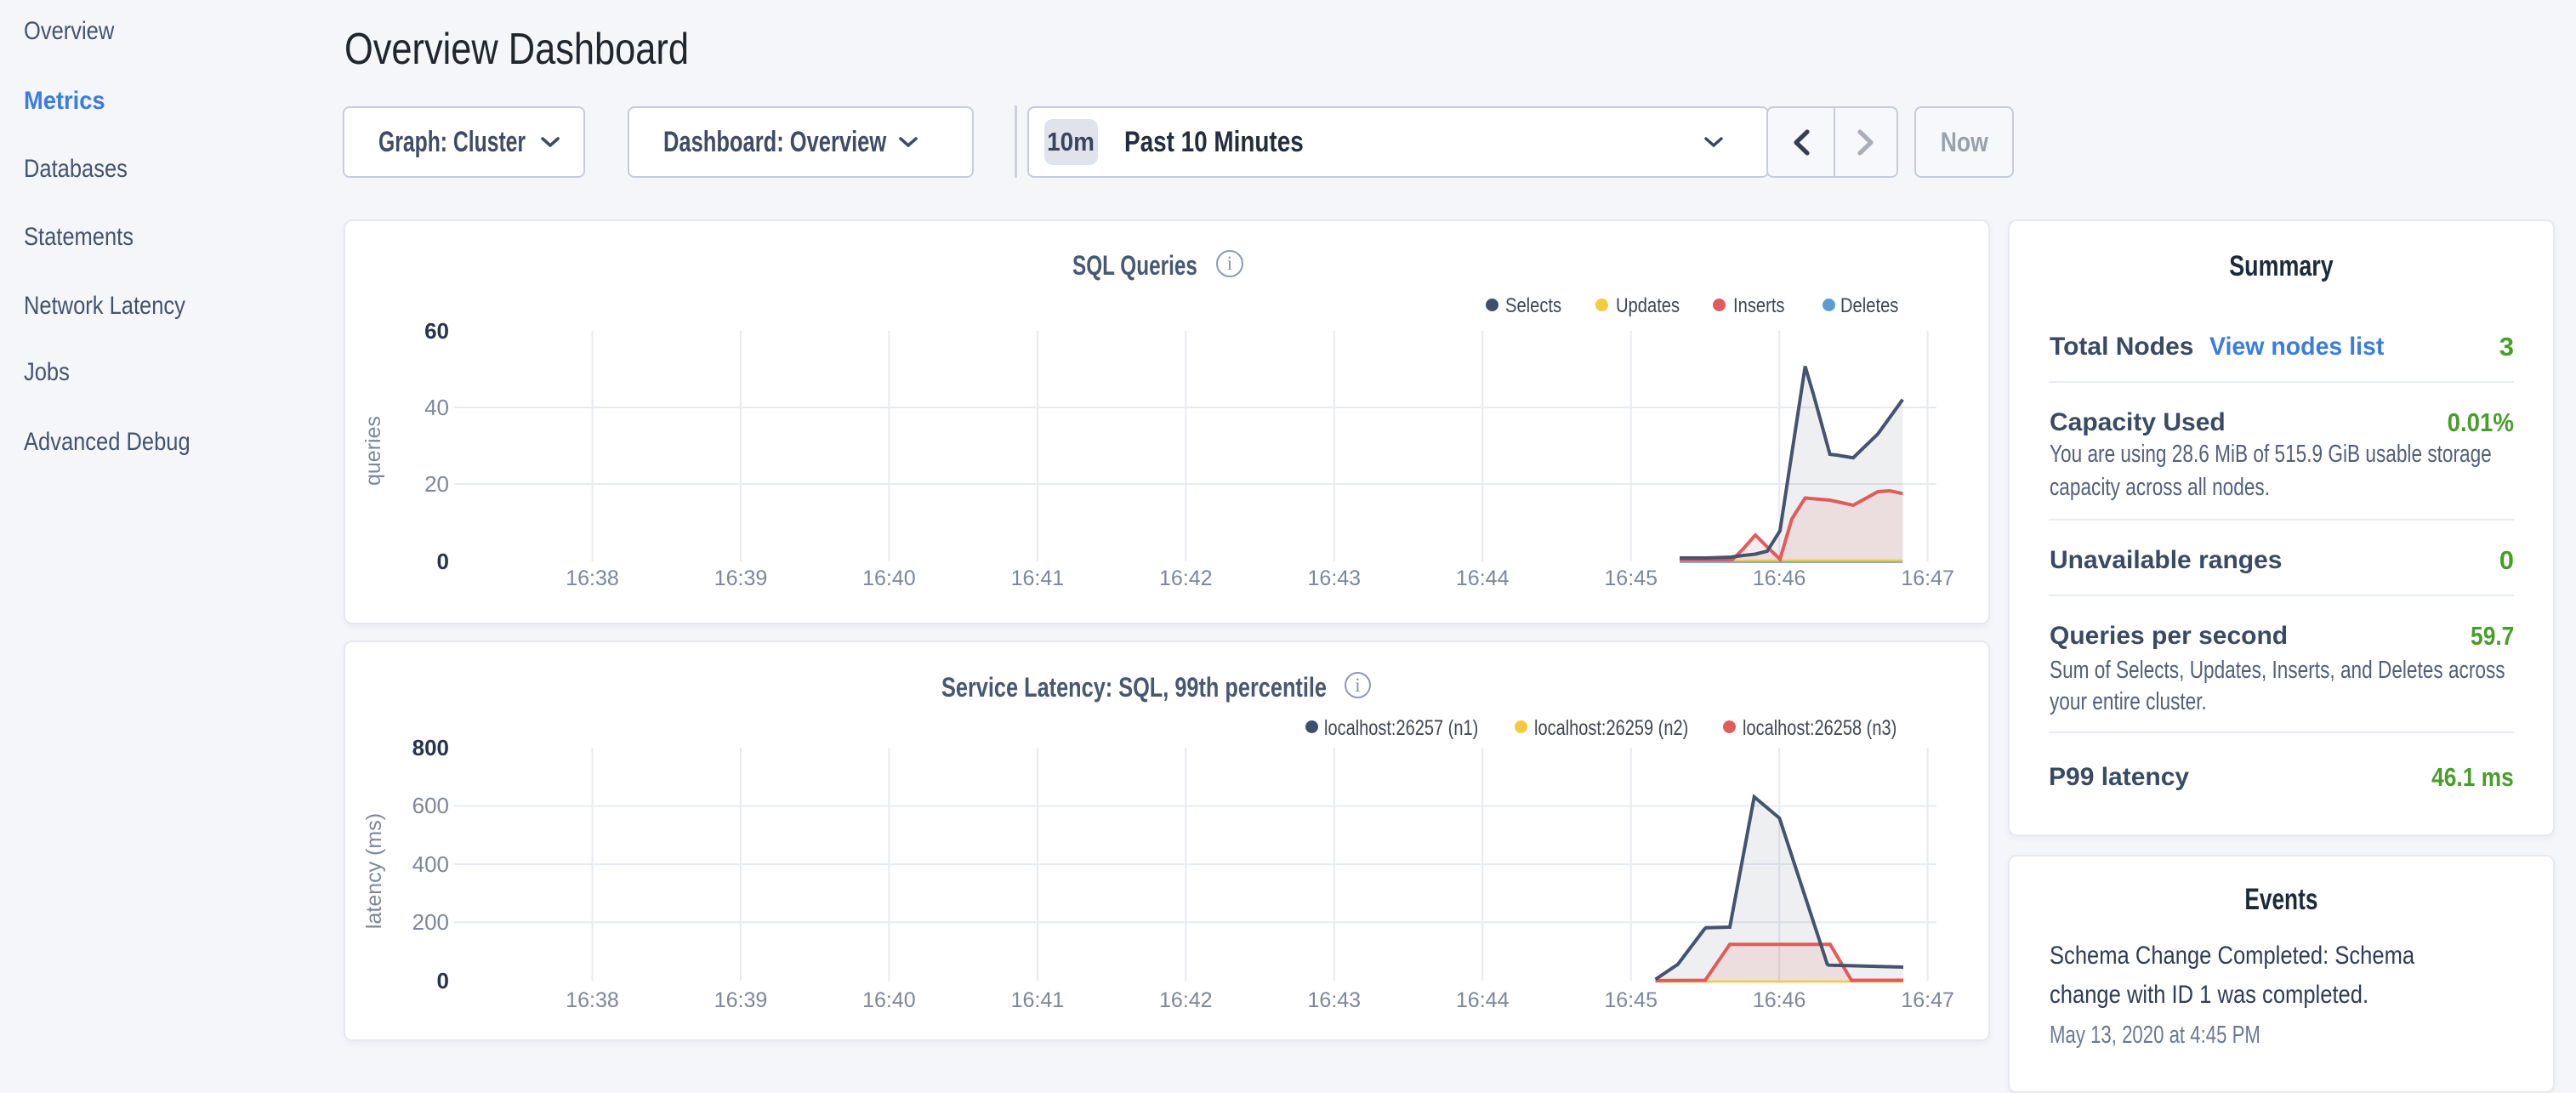 The width and height of the screenshot is (2576, 1093). I want to click on svg-text: 60, so click(436, 331).